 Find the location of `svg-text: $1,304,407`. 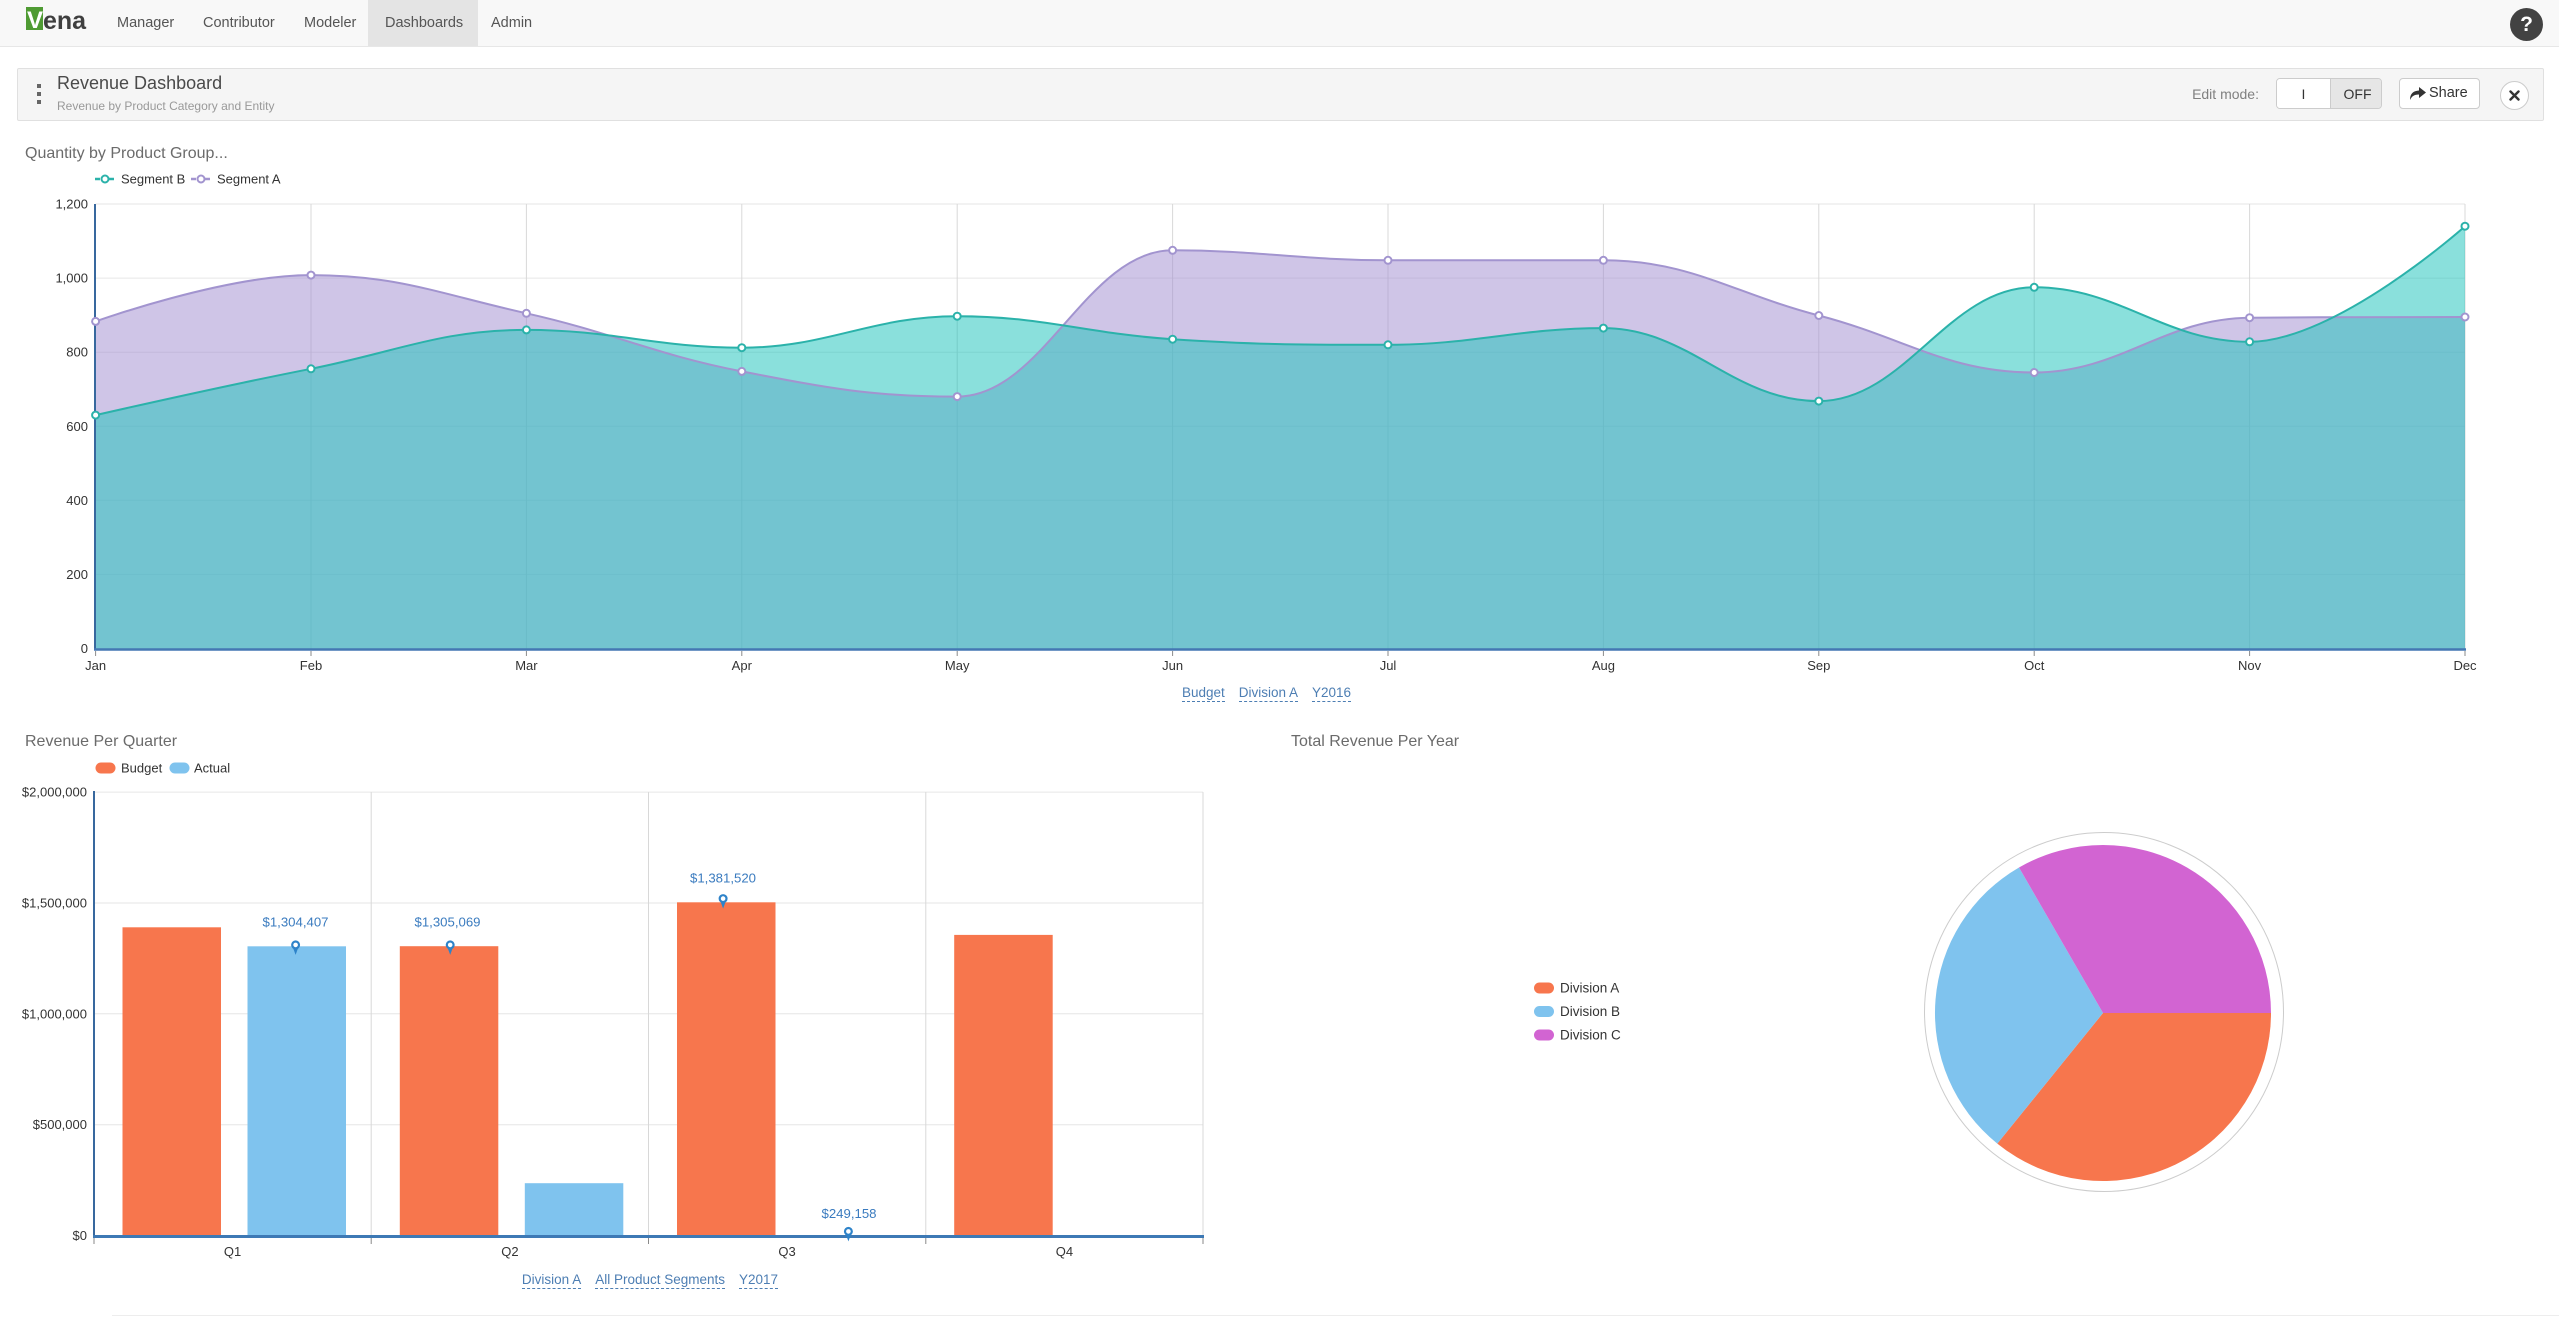

svg-text: $1,304,407 is located at coordinates (295, 922).